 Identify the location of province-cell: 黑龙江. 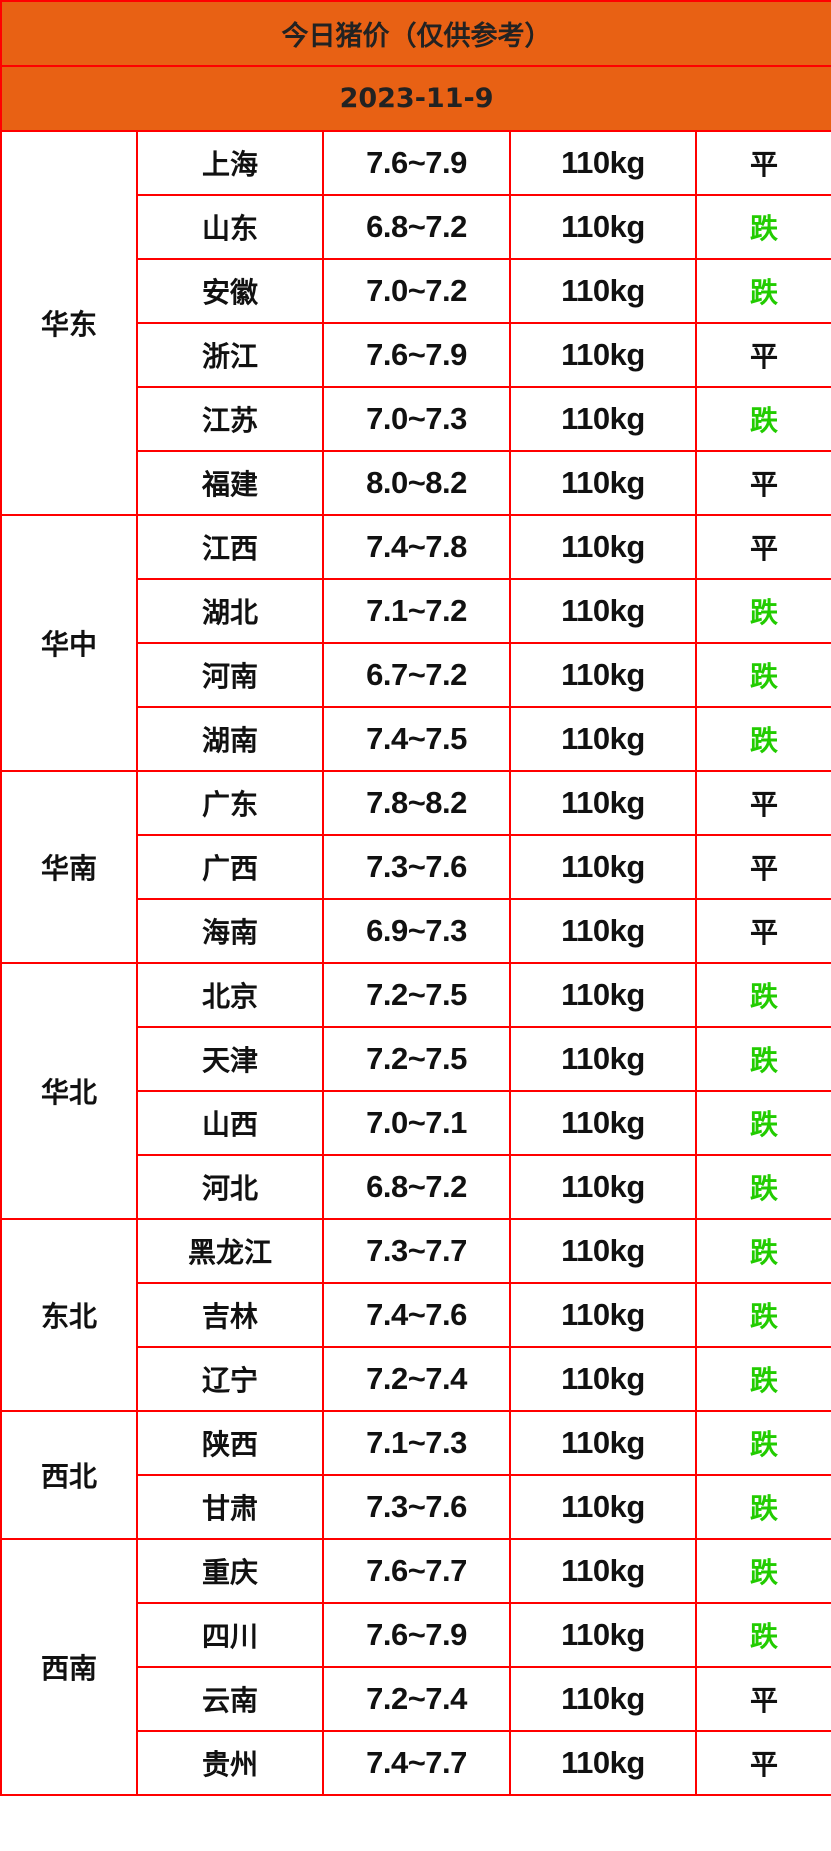
(230, 1251).